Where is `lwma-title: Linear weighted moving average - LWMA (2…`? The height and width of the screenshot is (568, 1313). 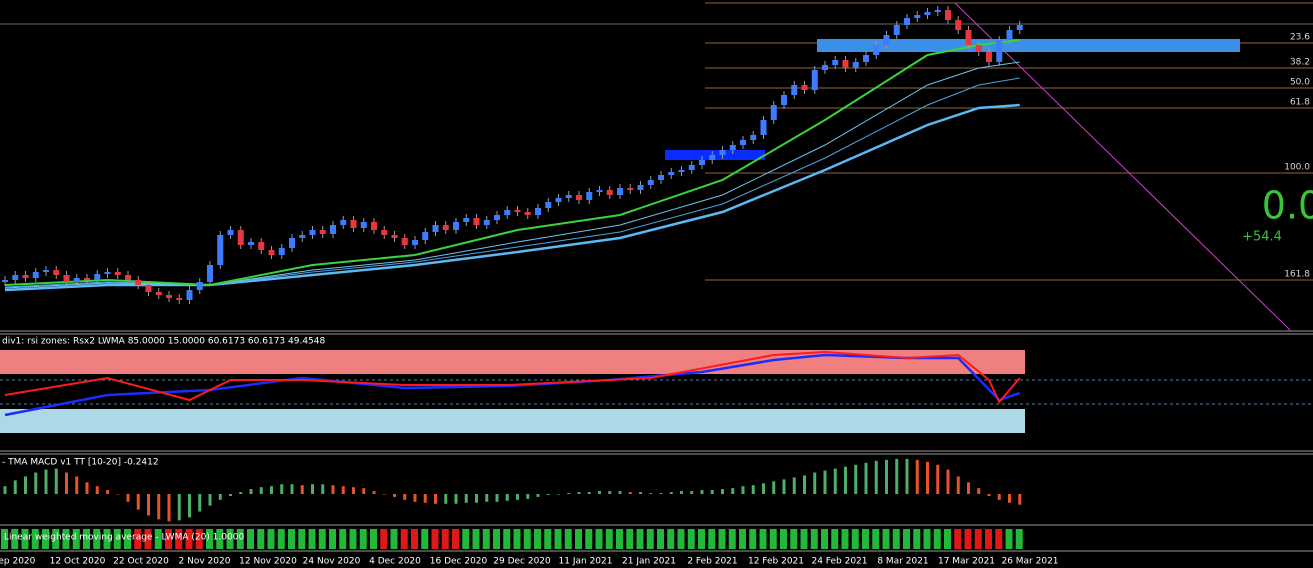
lwma-title: Linear weighted moving average - LWMA (2… is located at coordinates (124, 538).